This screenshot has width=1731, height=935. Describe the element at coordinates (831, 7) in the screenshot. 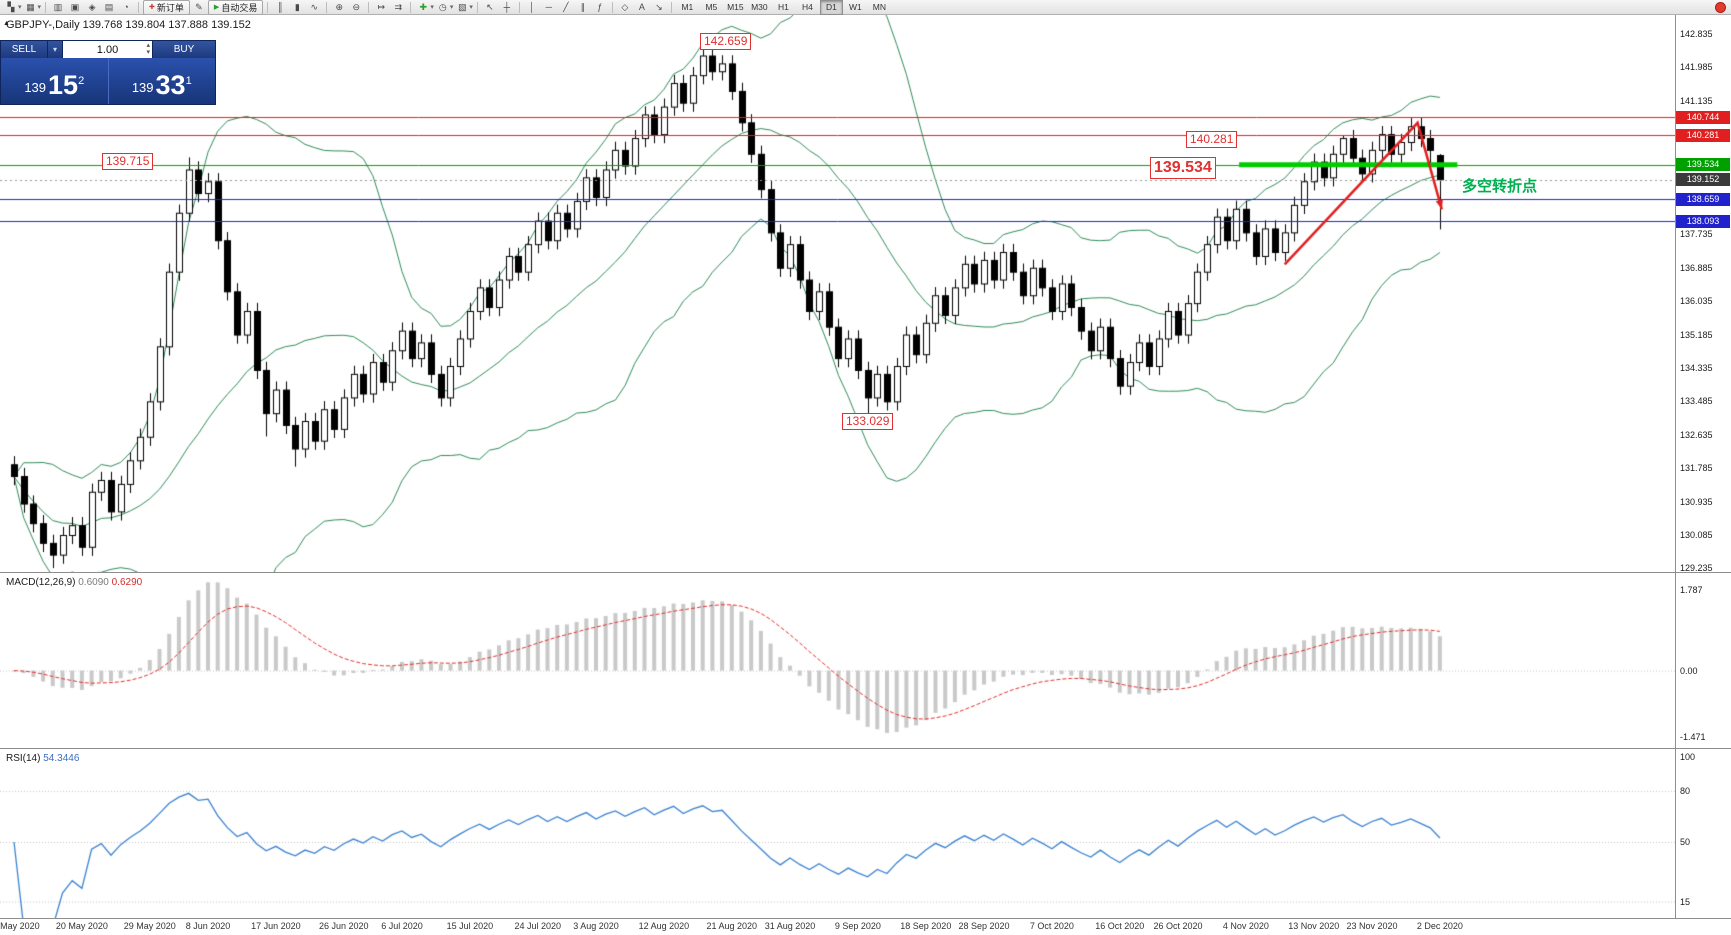

I see `timeframe-button-d1: D1` at that location.